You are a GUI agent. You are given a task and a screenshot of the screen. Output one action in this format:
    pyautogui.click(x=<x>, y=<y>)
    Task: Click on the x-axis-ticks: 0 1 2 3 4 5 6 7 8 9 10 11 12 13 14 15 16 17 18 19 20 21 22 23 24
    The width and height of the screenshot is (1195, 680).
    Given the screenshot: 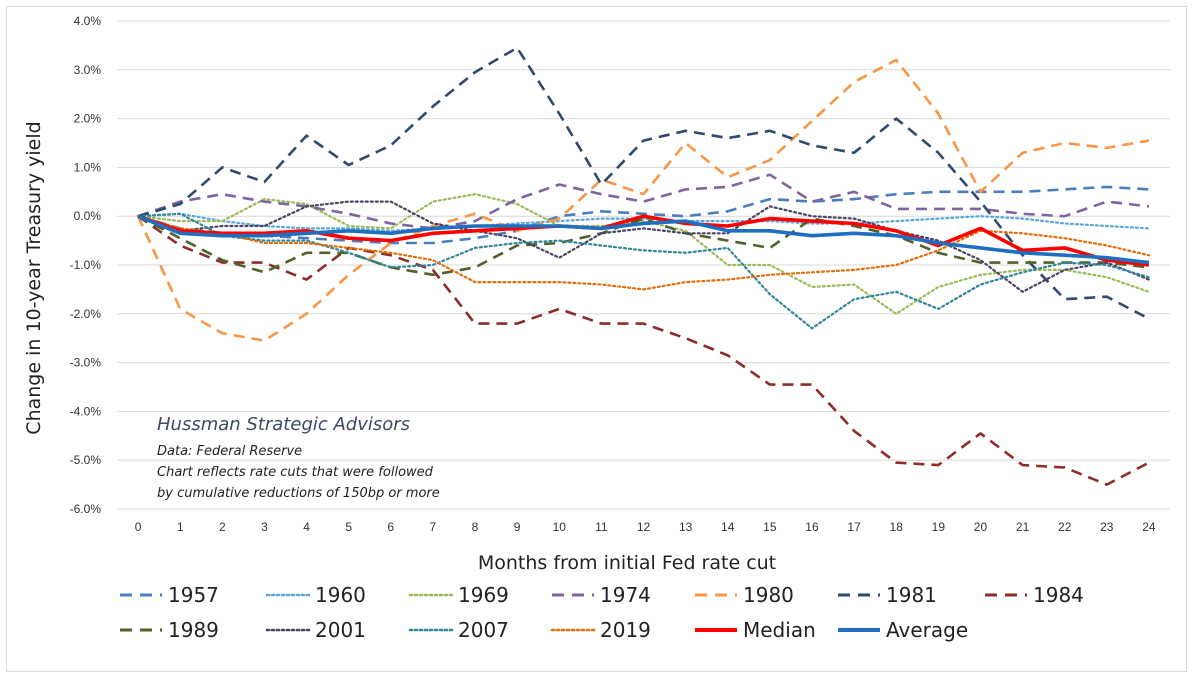 What is the action you would take?
    pyautogui.click(x=645, y=527)
    